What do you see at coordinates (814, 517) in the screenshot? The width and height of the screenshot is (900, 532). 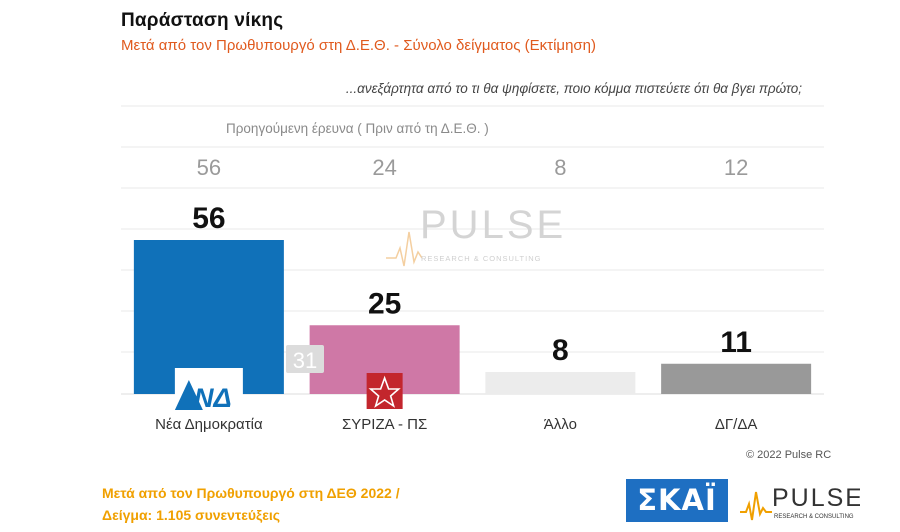 I see `pulse-logo-tagline: RESEARCH & CONSULTING` at bounding box center [814, 517].